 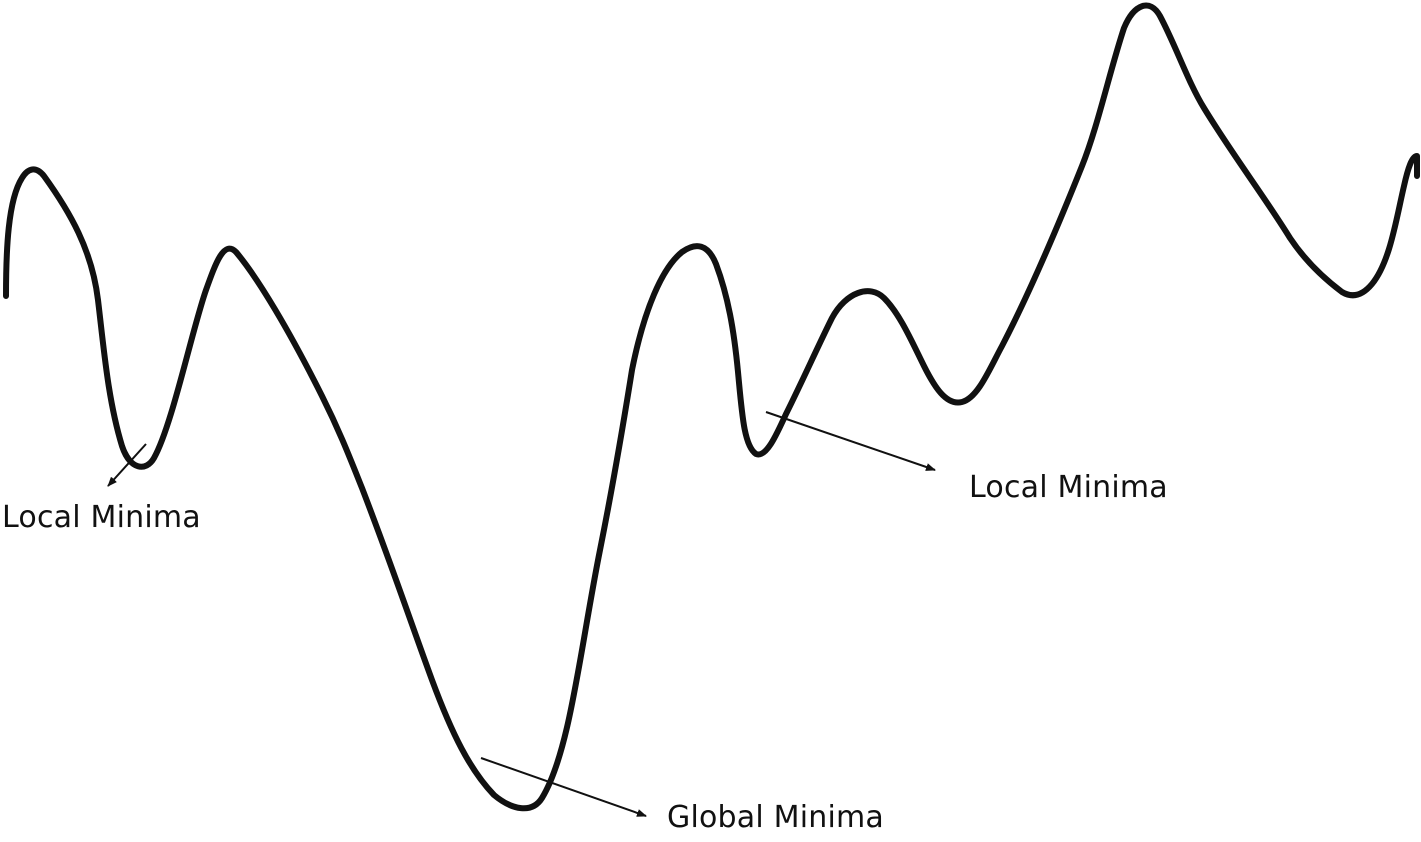 I want to click on arrow-local-minima-right, so click(x=850, y=441).